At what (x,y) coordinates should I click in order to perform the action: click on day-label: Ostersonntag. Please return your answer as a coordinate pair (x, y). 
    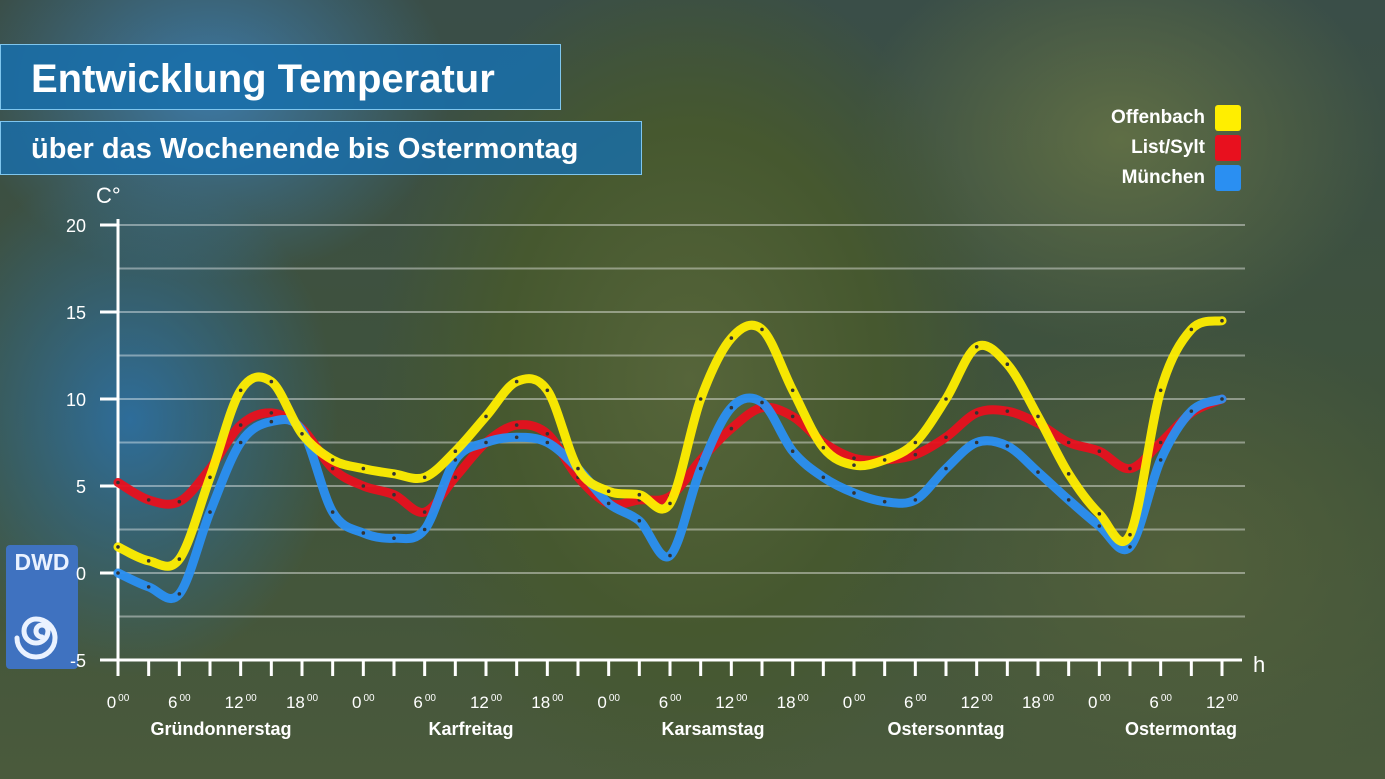
    Looking at the image, I should click on (945, 729).